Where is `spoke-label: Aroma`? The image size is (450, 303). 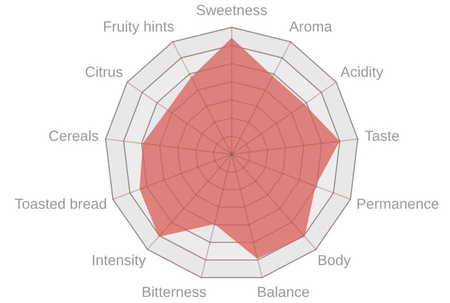 spoke-label: Aroma is located at coordinates (310, 26).